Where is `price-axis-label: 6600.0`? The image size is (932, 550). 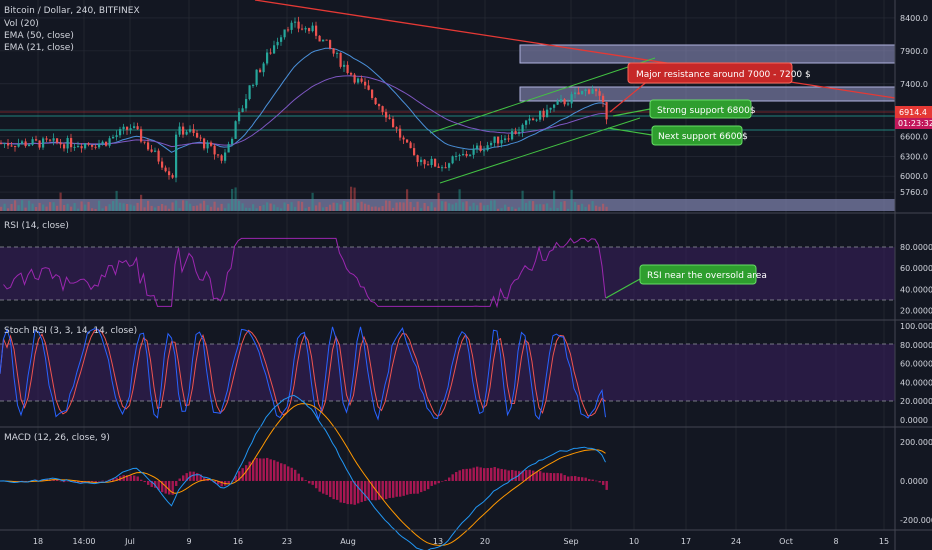 price-axis-label: 6600.0 is located at coordinates (914, 137).